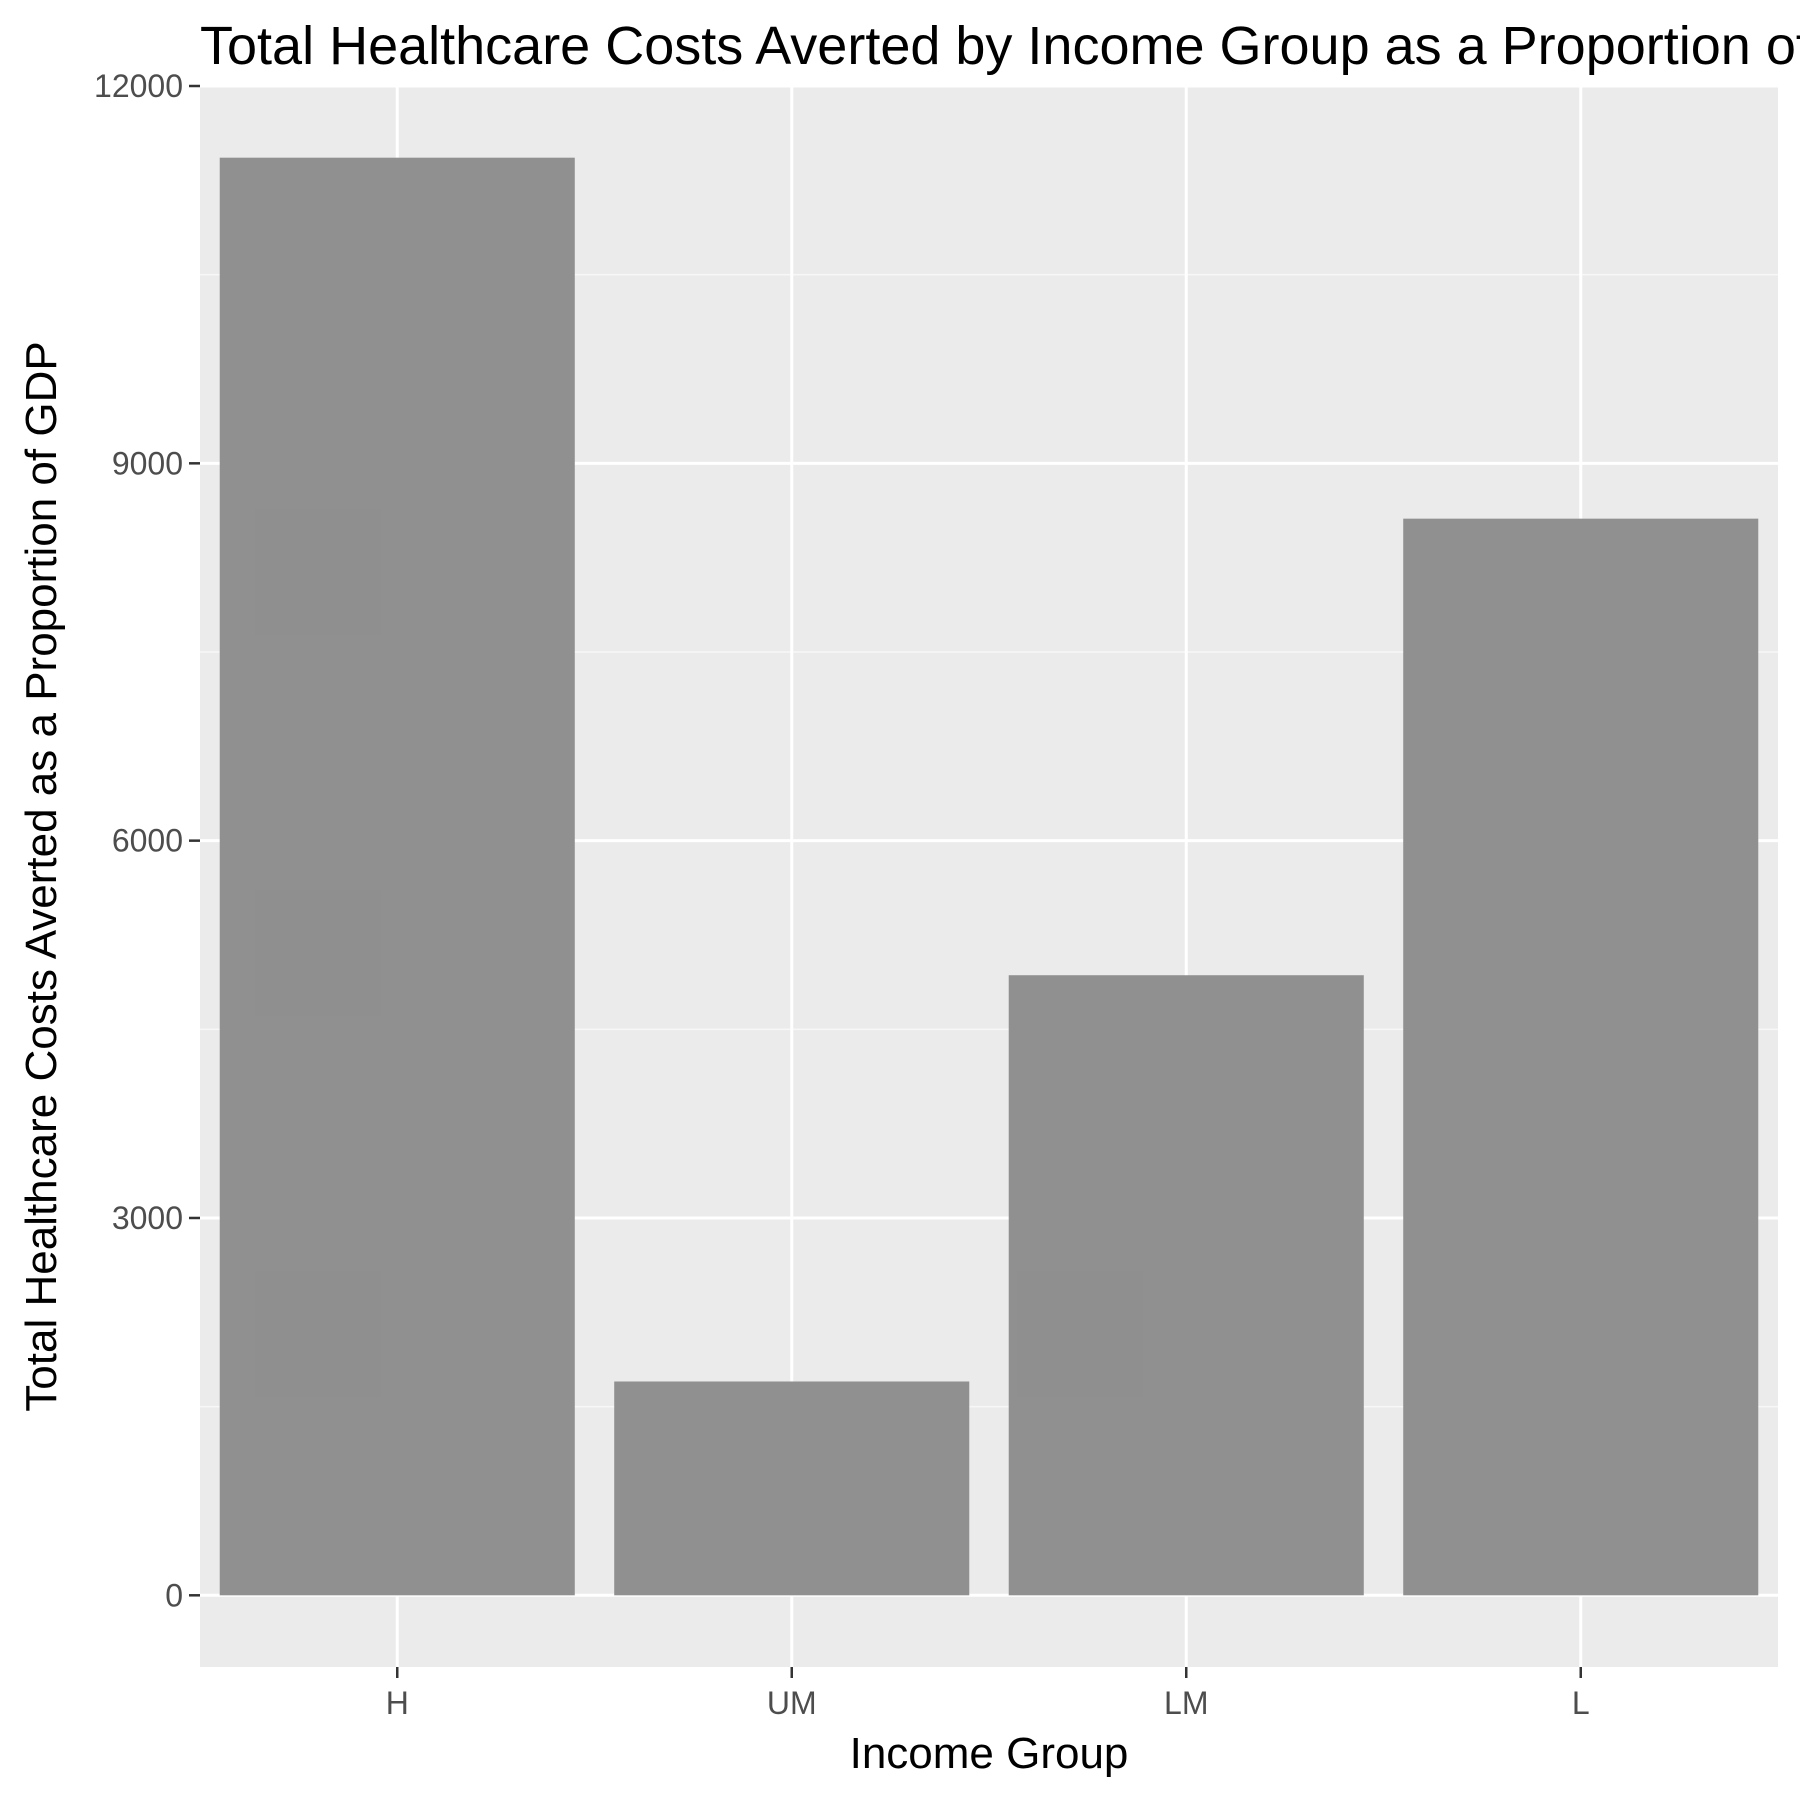 The image size is (1800, 1805). Describe the element at coordinates (792, 1488) in the screenshot. I see `bar-UM` at that location.